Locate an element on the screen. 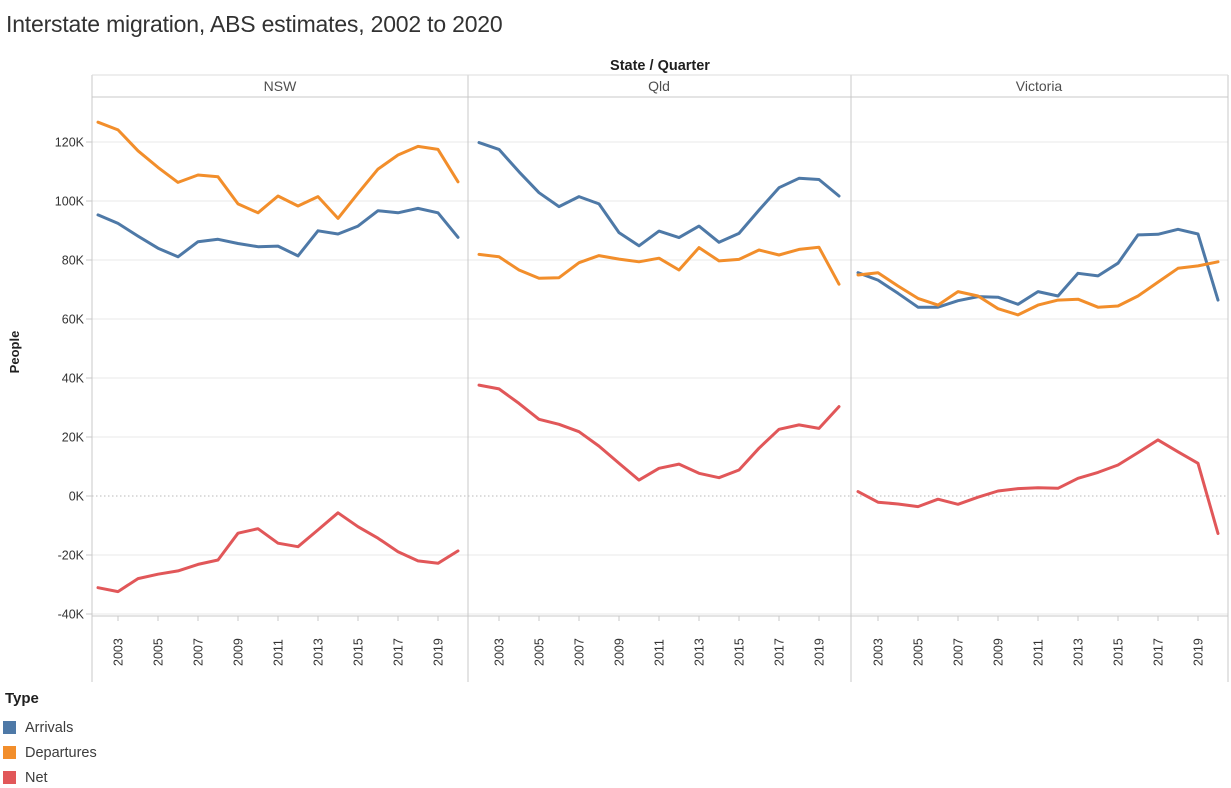  y-tick-label: 40K is located at coordinates (73, 379).